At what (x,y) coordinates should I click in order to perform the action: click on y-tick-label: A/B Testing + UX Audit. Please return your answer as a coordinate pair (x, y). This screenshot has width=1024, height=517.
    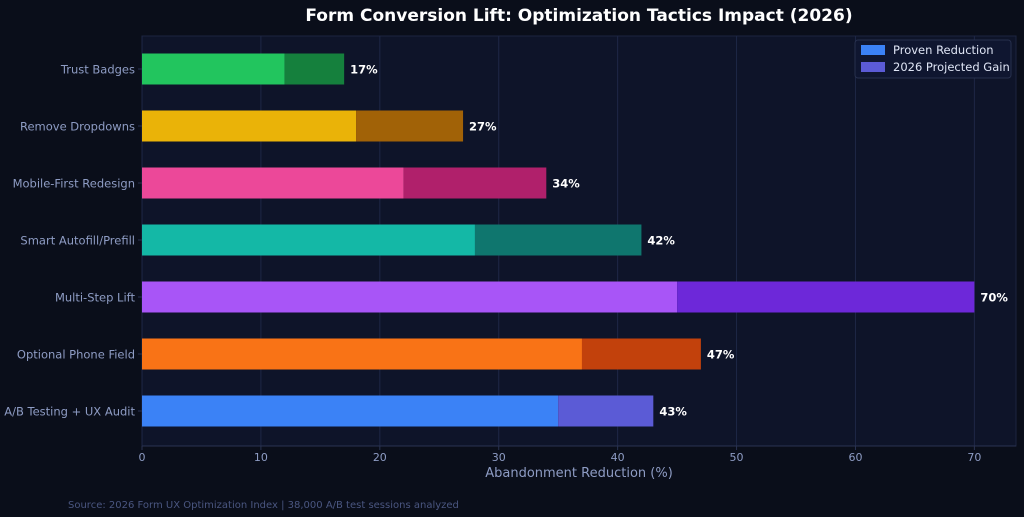
    Looking at the image, I should click on (69, 412).